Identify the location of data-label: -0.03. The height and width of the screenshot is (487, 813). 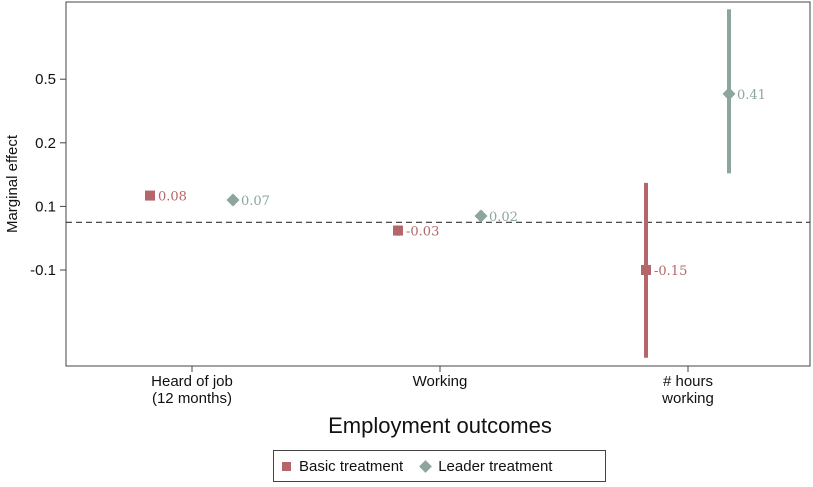
(422, 232).